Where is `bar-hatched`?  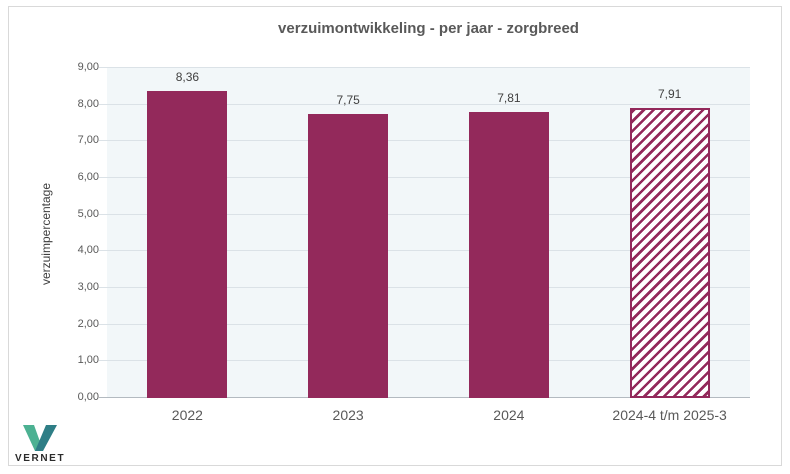
bar-hatched is located at coordinates (669, 253).